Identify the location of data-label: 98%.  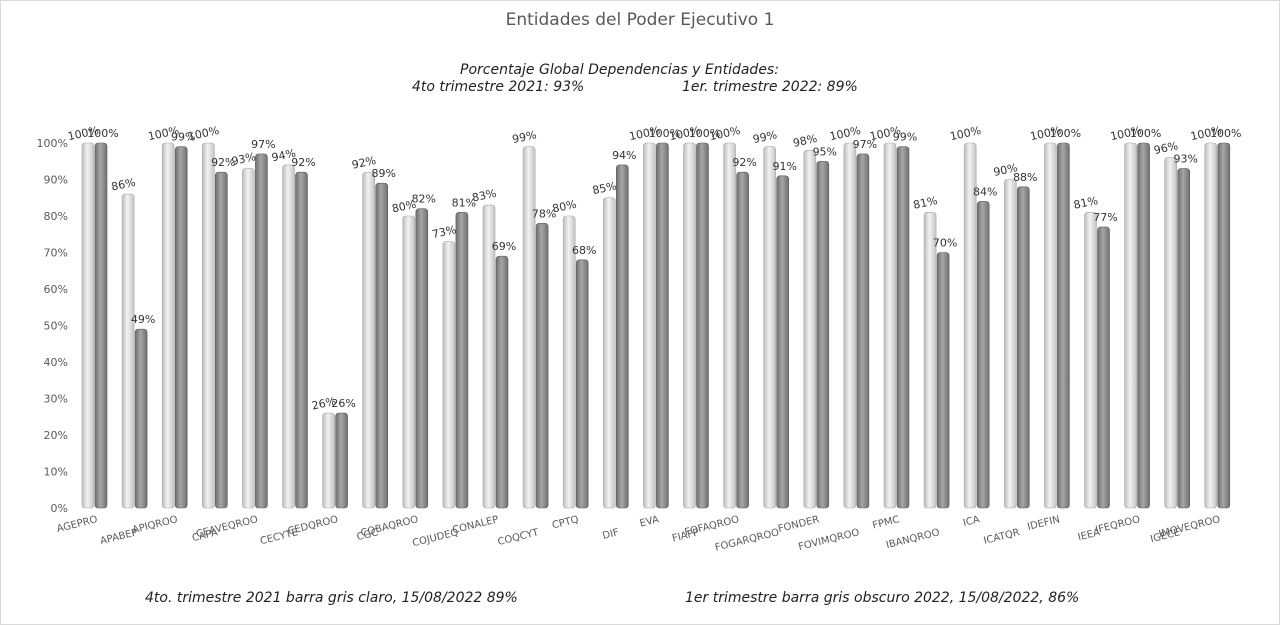
(805, 141).